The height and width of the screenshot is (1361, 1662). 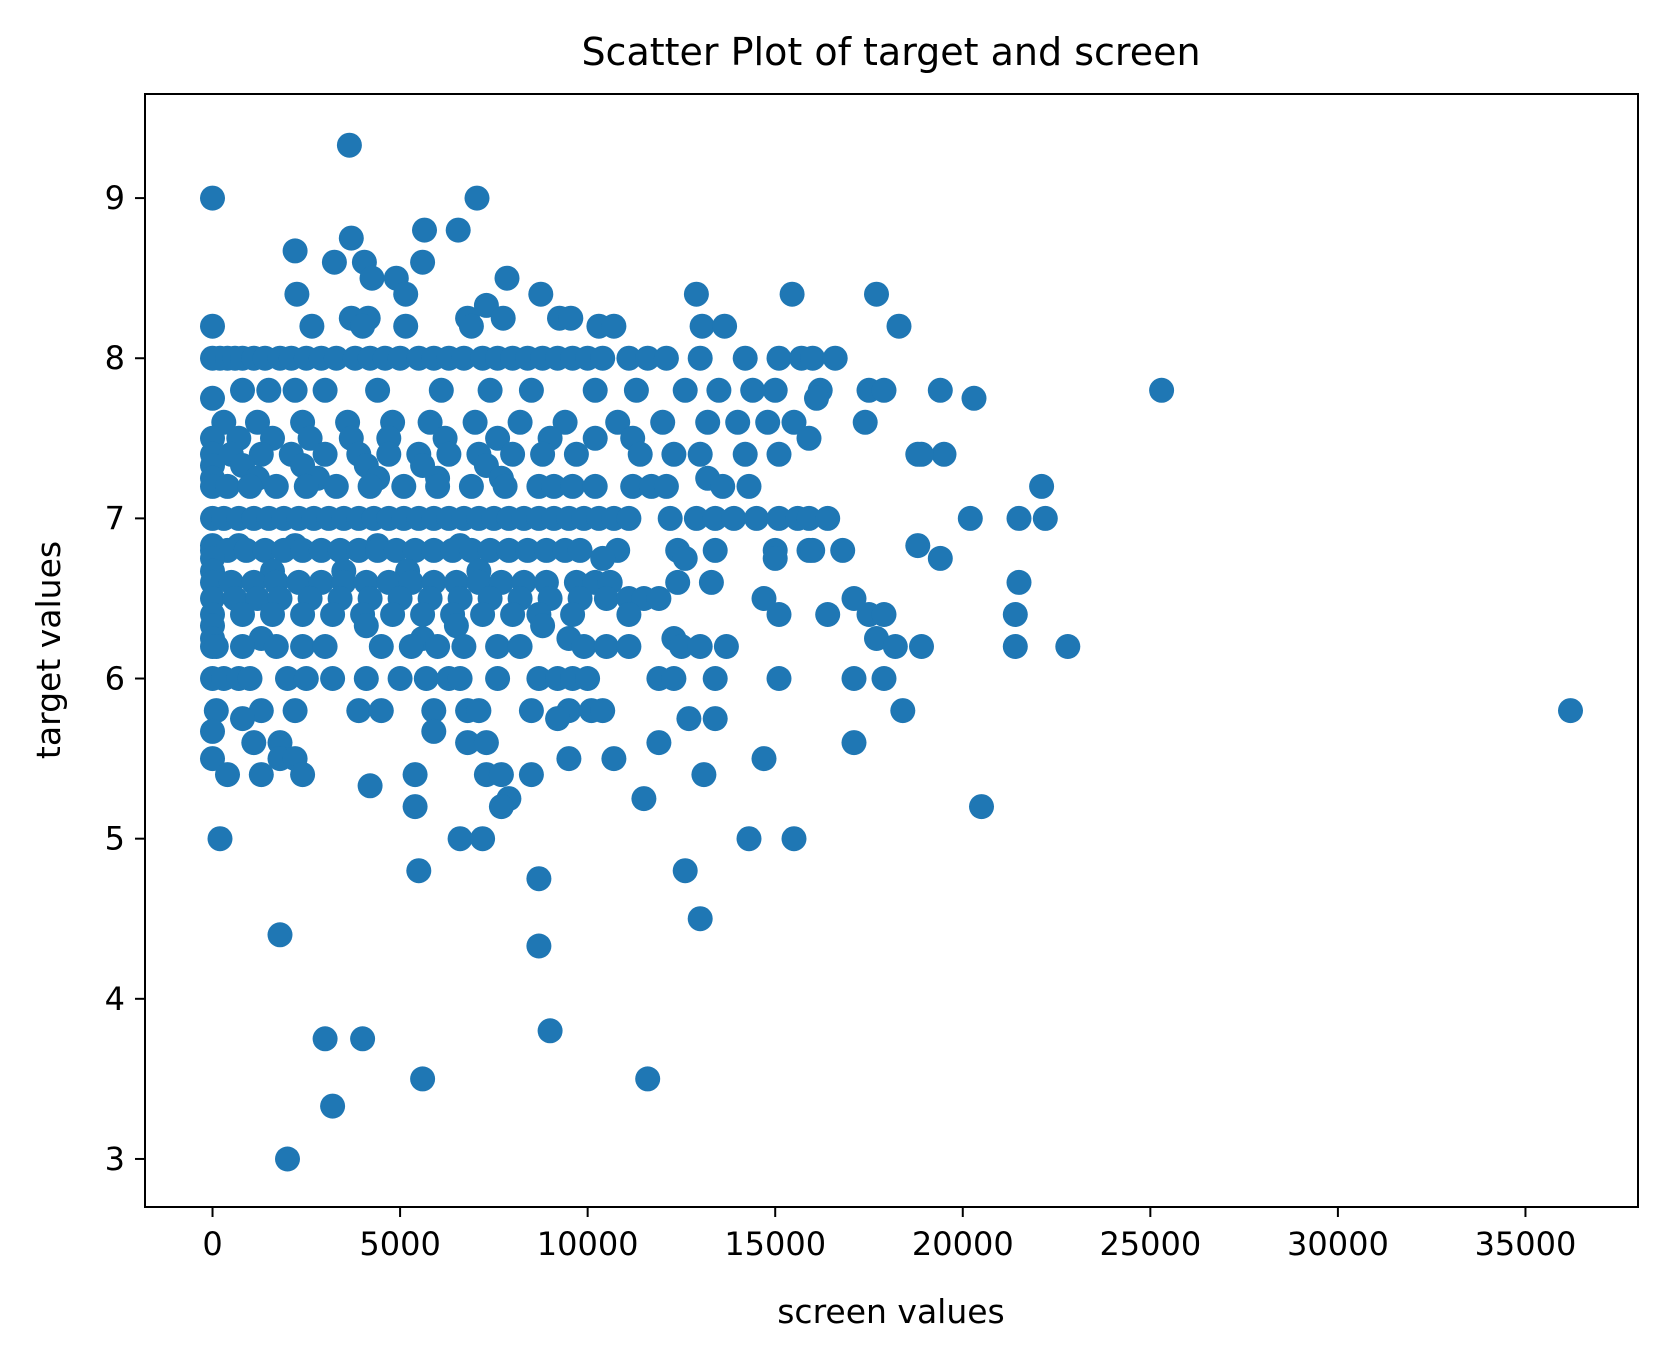 What do you see at coordinates (115, 518) in the screenshot?
I see `y-tick-label: 7` at bounding box center [115, 518].